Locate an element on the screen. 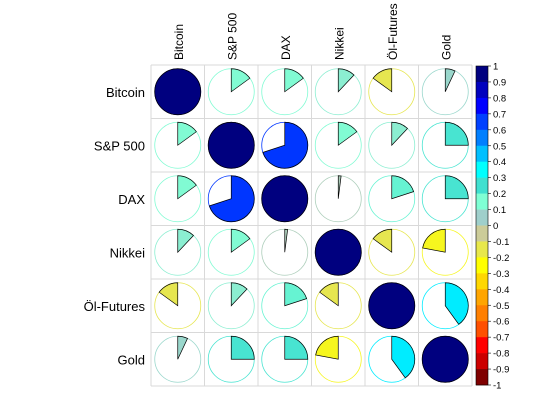  colorbar-tick-label: -0.4 is located at coordinates (501, 290).